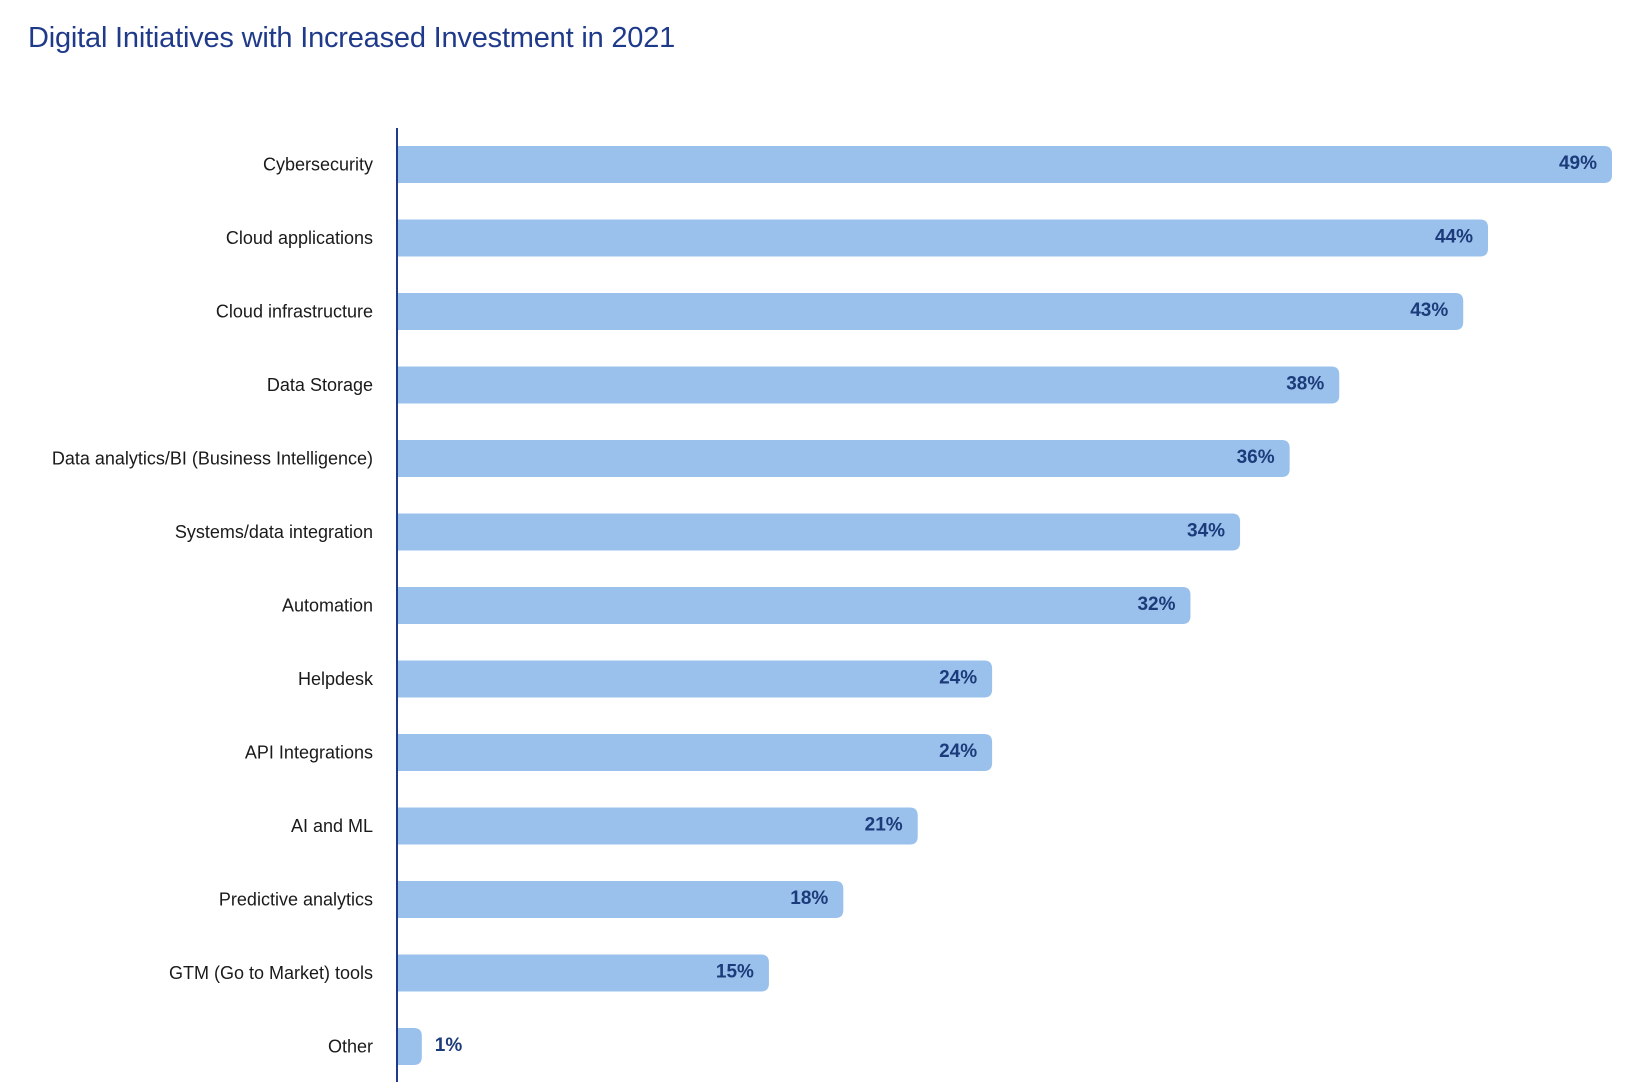 The image size is (1646, 1088). What do you see at coordinates (309, 753) in the screenshot?
I see `category-label: API Integrations` at bounding box center [309, 753].